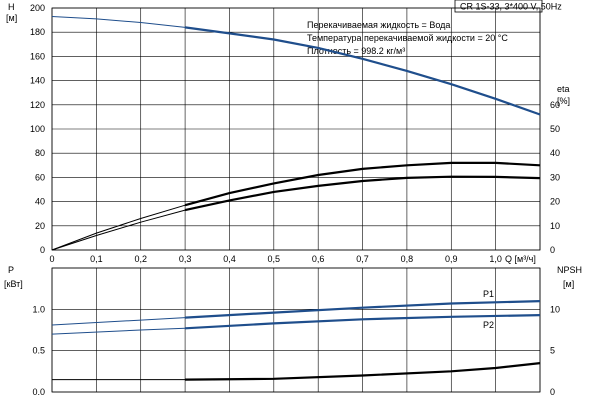 Image resolution: width=600 pixels, height=400 pixels. Describe the element at coordinates (362, 193) in the screenshot. I see `curve-0-2-operating` at that location.